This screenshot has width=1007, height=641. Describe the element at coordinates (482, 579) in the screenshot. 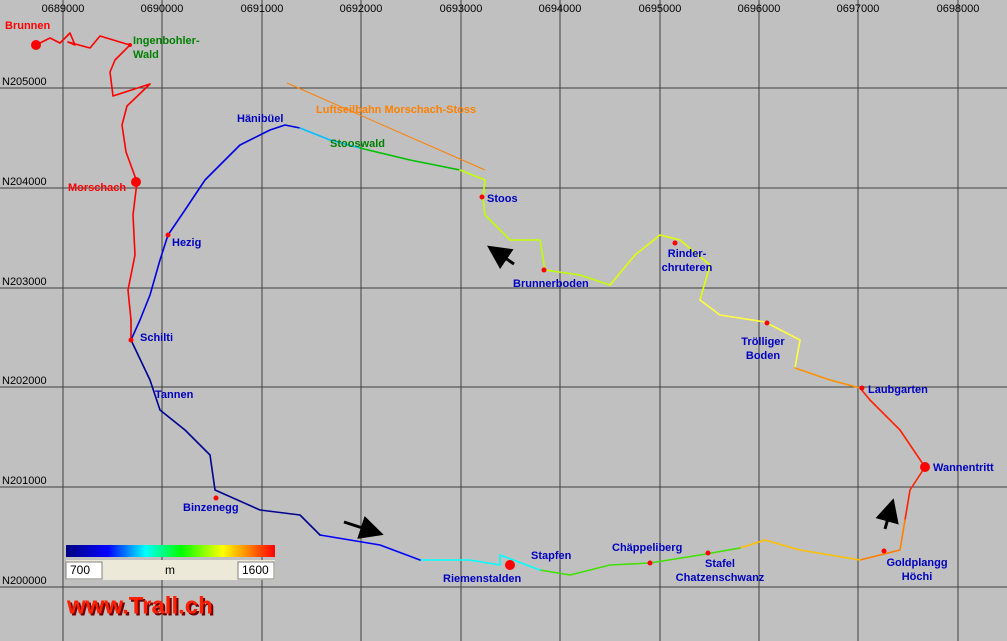

I see `place-label: Riemenstalden` at that location.